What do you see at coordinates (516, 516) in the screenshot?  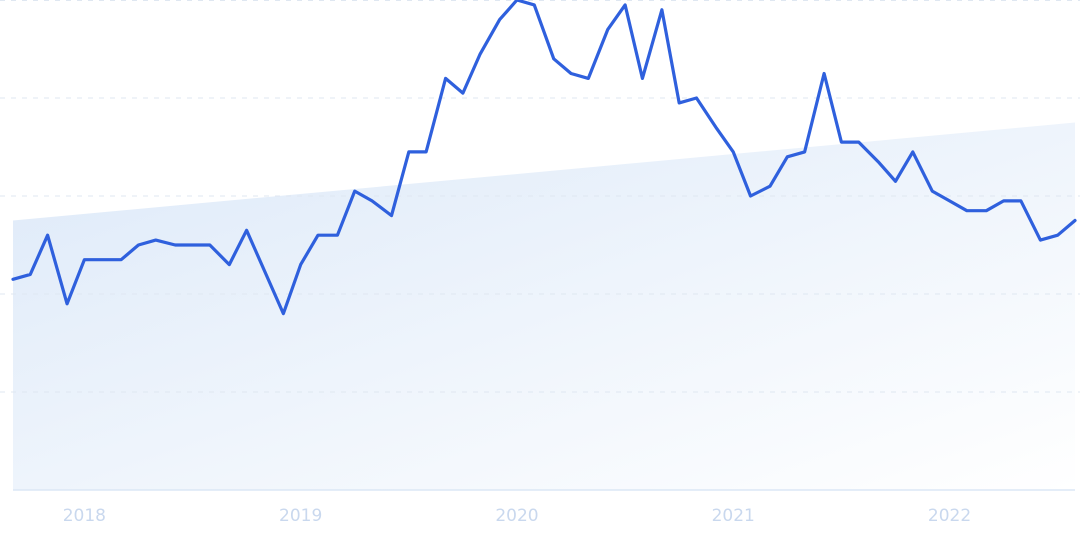 I see `x-tick-label: 2020` at bounding box center [516, 516].